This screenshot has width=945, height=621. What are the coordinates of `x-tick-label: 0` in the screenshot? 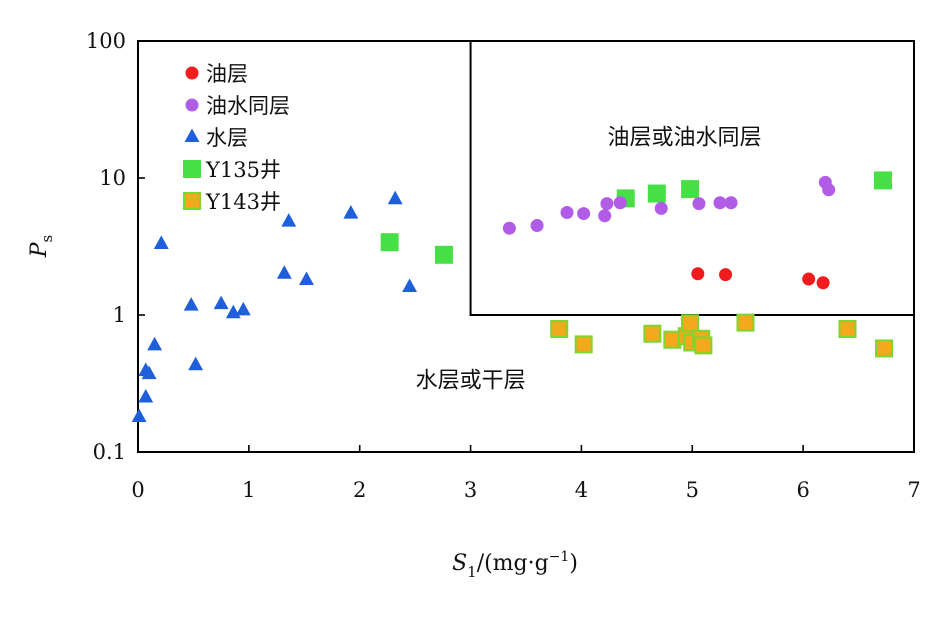 It's located at (137, 490).